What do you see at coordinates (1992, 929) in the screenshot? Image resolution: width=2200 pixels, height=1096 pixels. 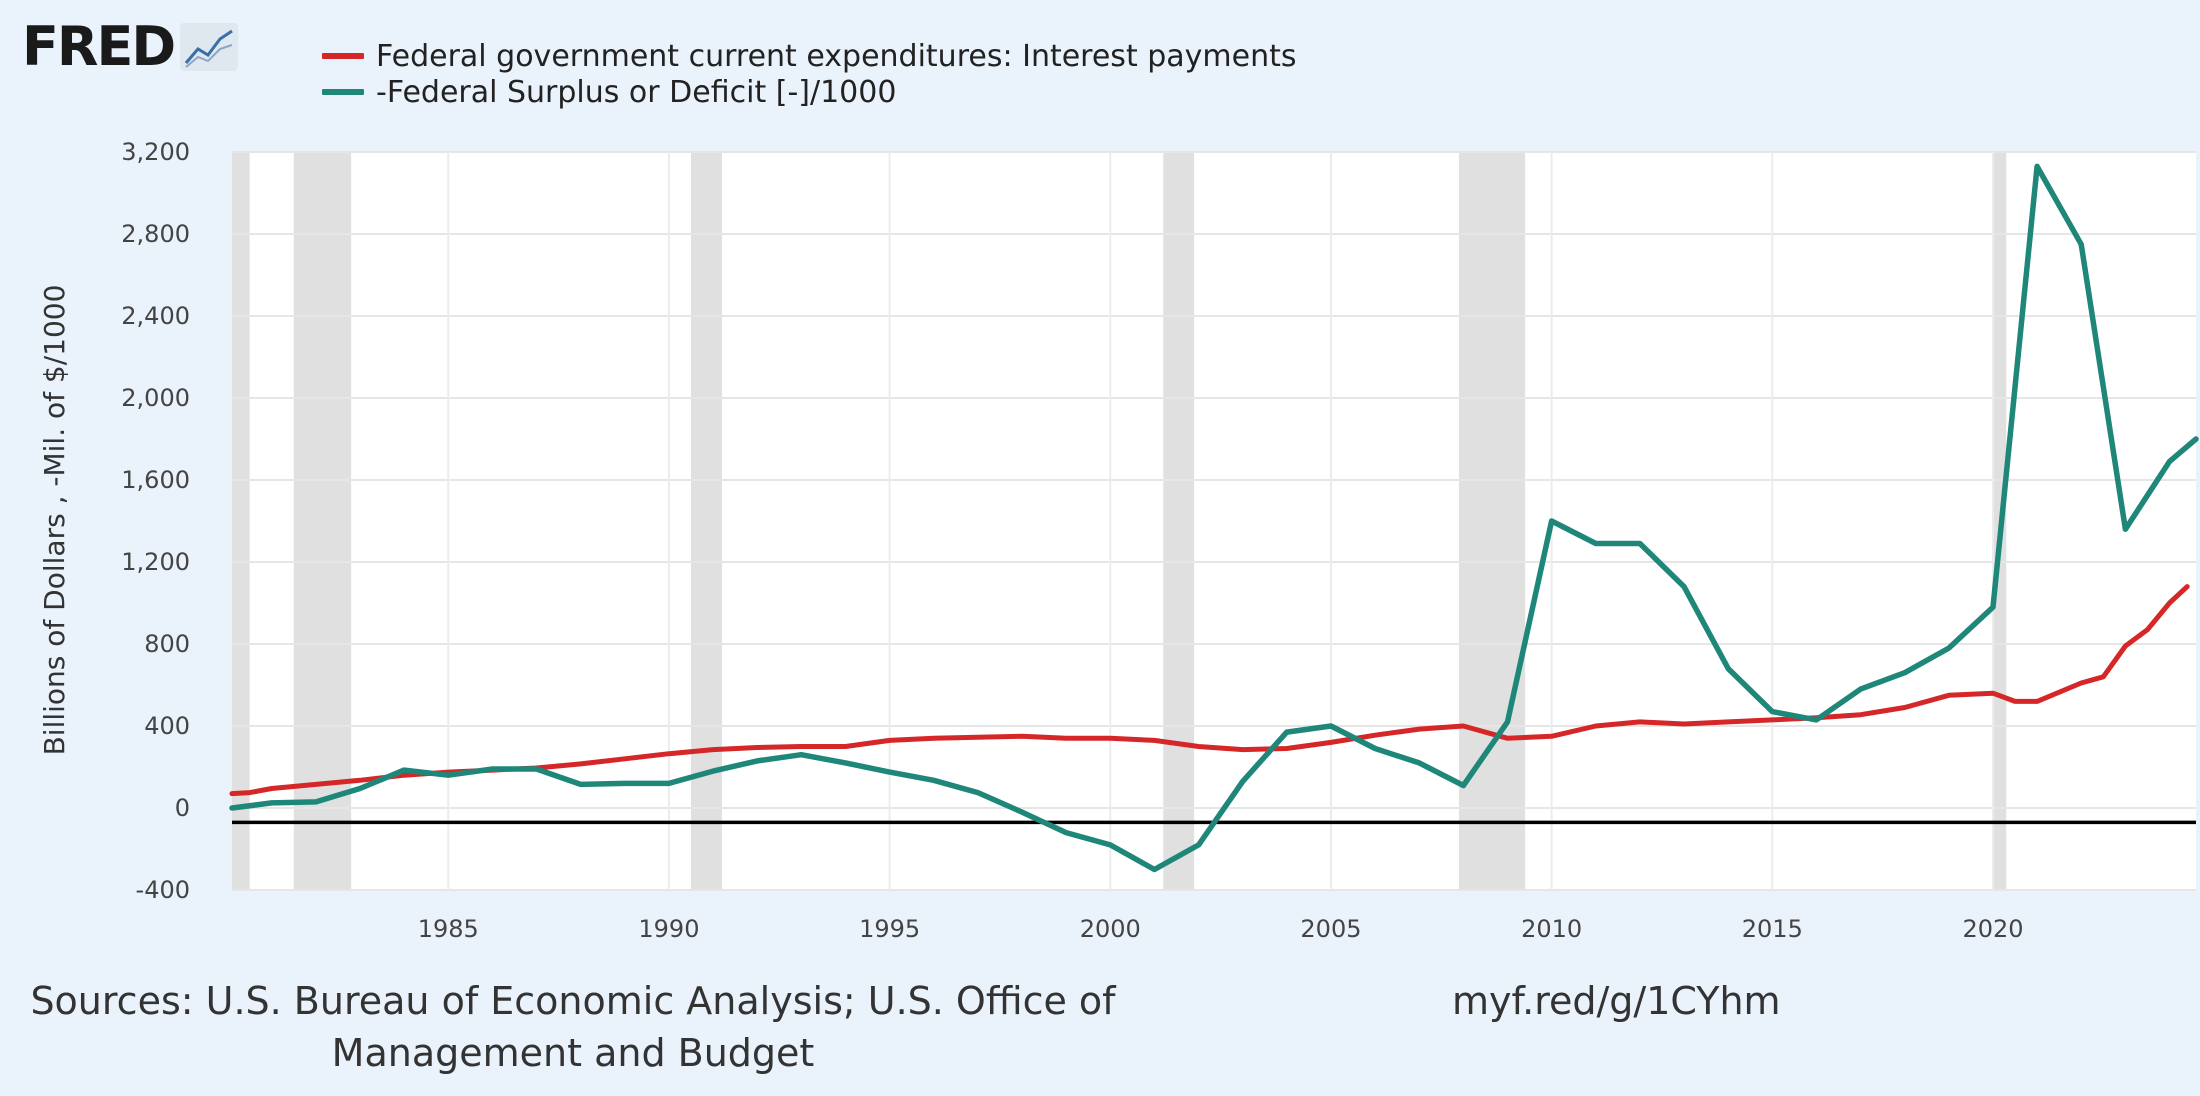 I see `x-tick-label: 2020` at bounding box center [1992, 929].